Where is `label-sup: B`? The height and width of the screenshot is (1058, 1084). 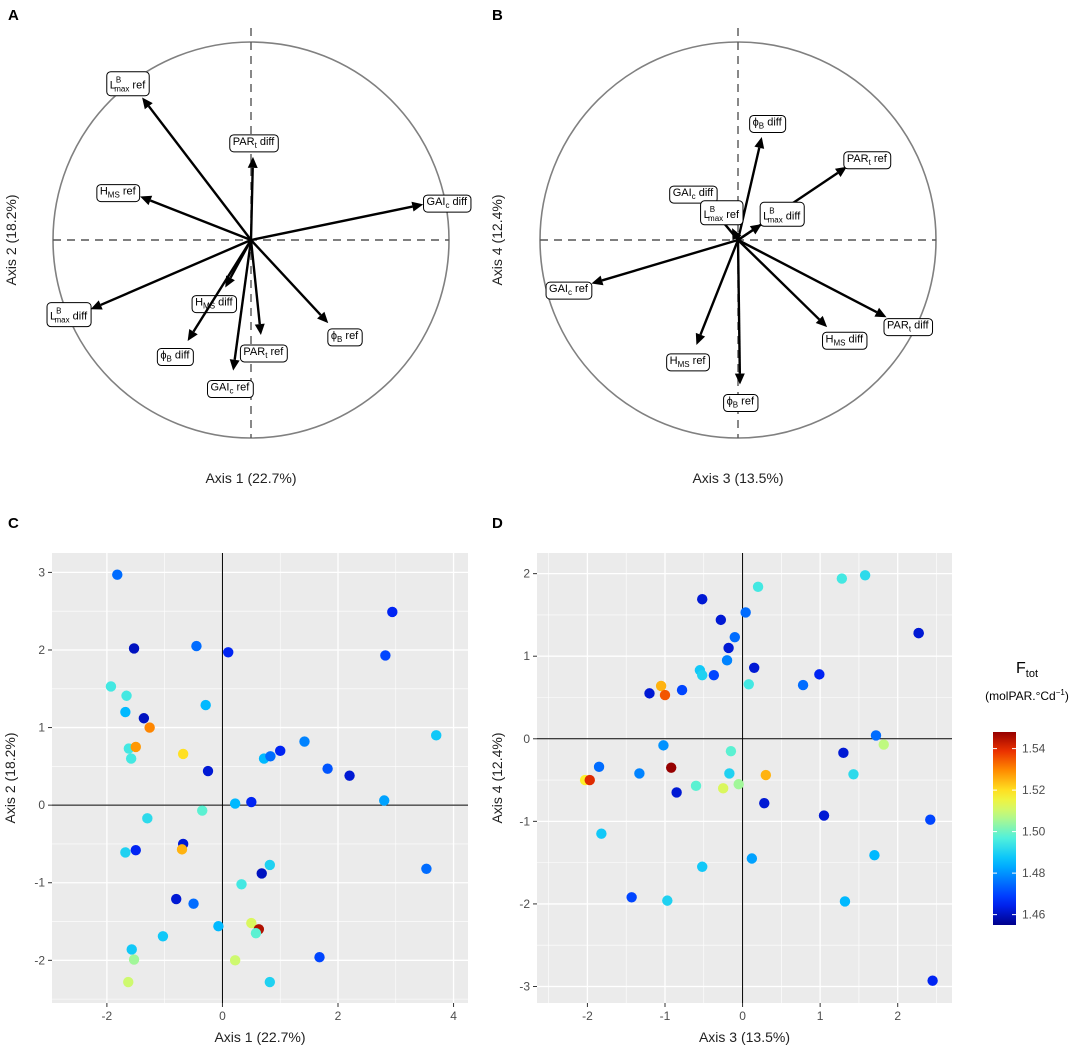 label-sup: B is located at coordinates (118, 80).